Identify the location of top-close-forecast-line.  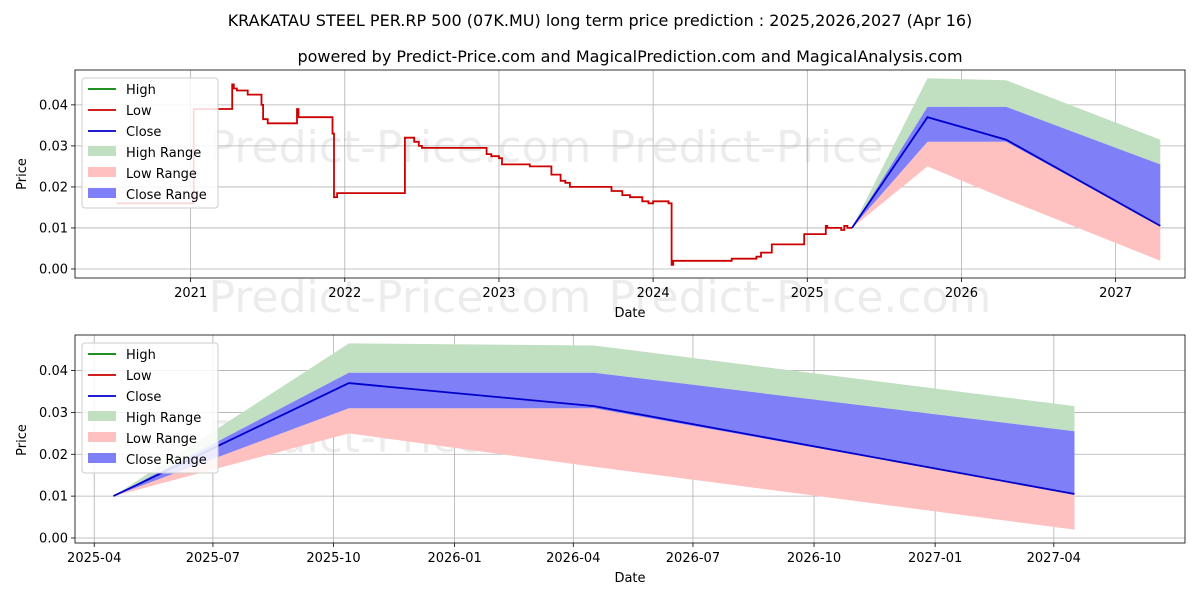
(1006, 172).